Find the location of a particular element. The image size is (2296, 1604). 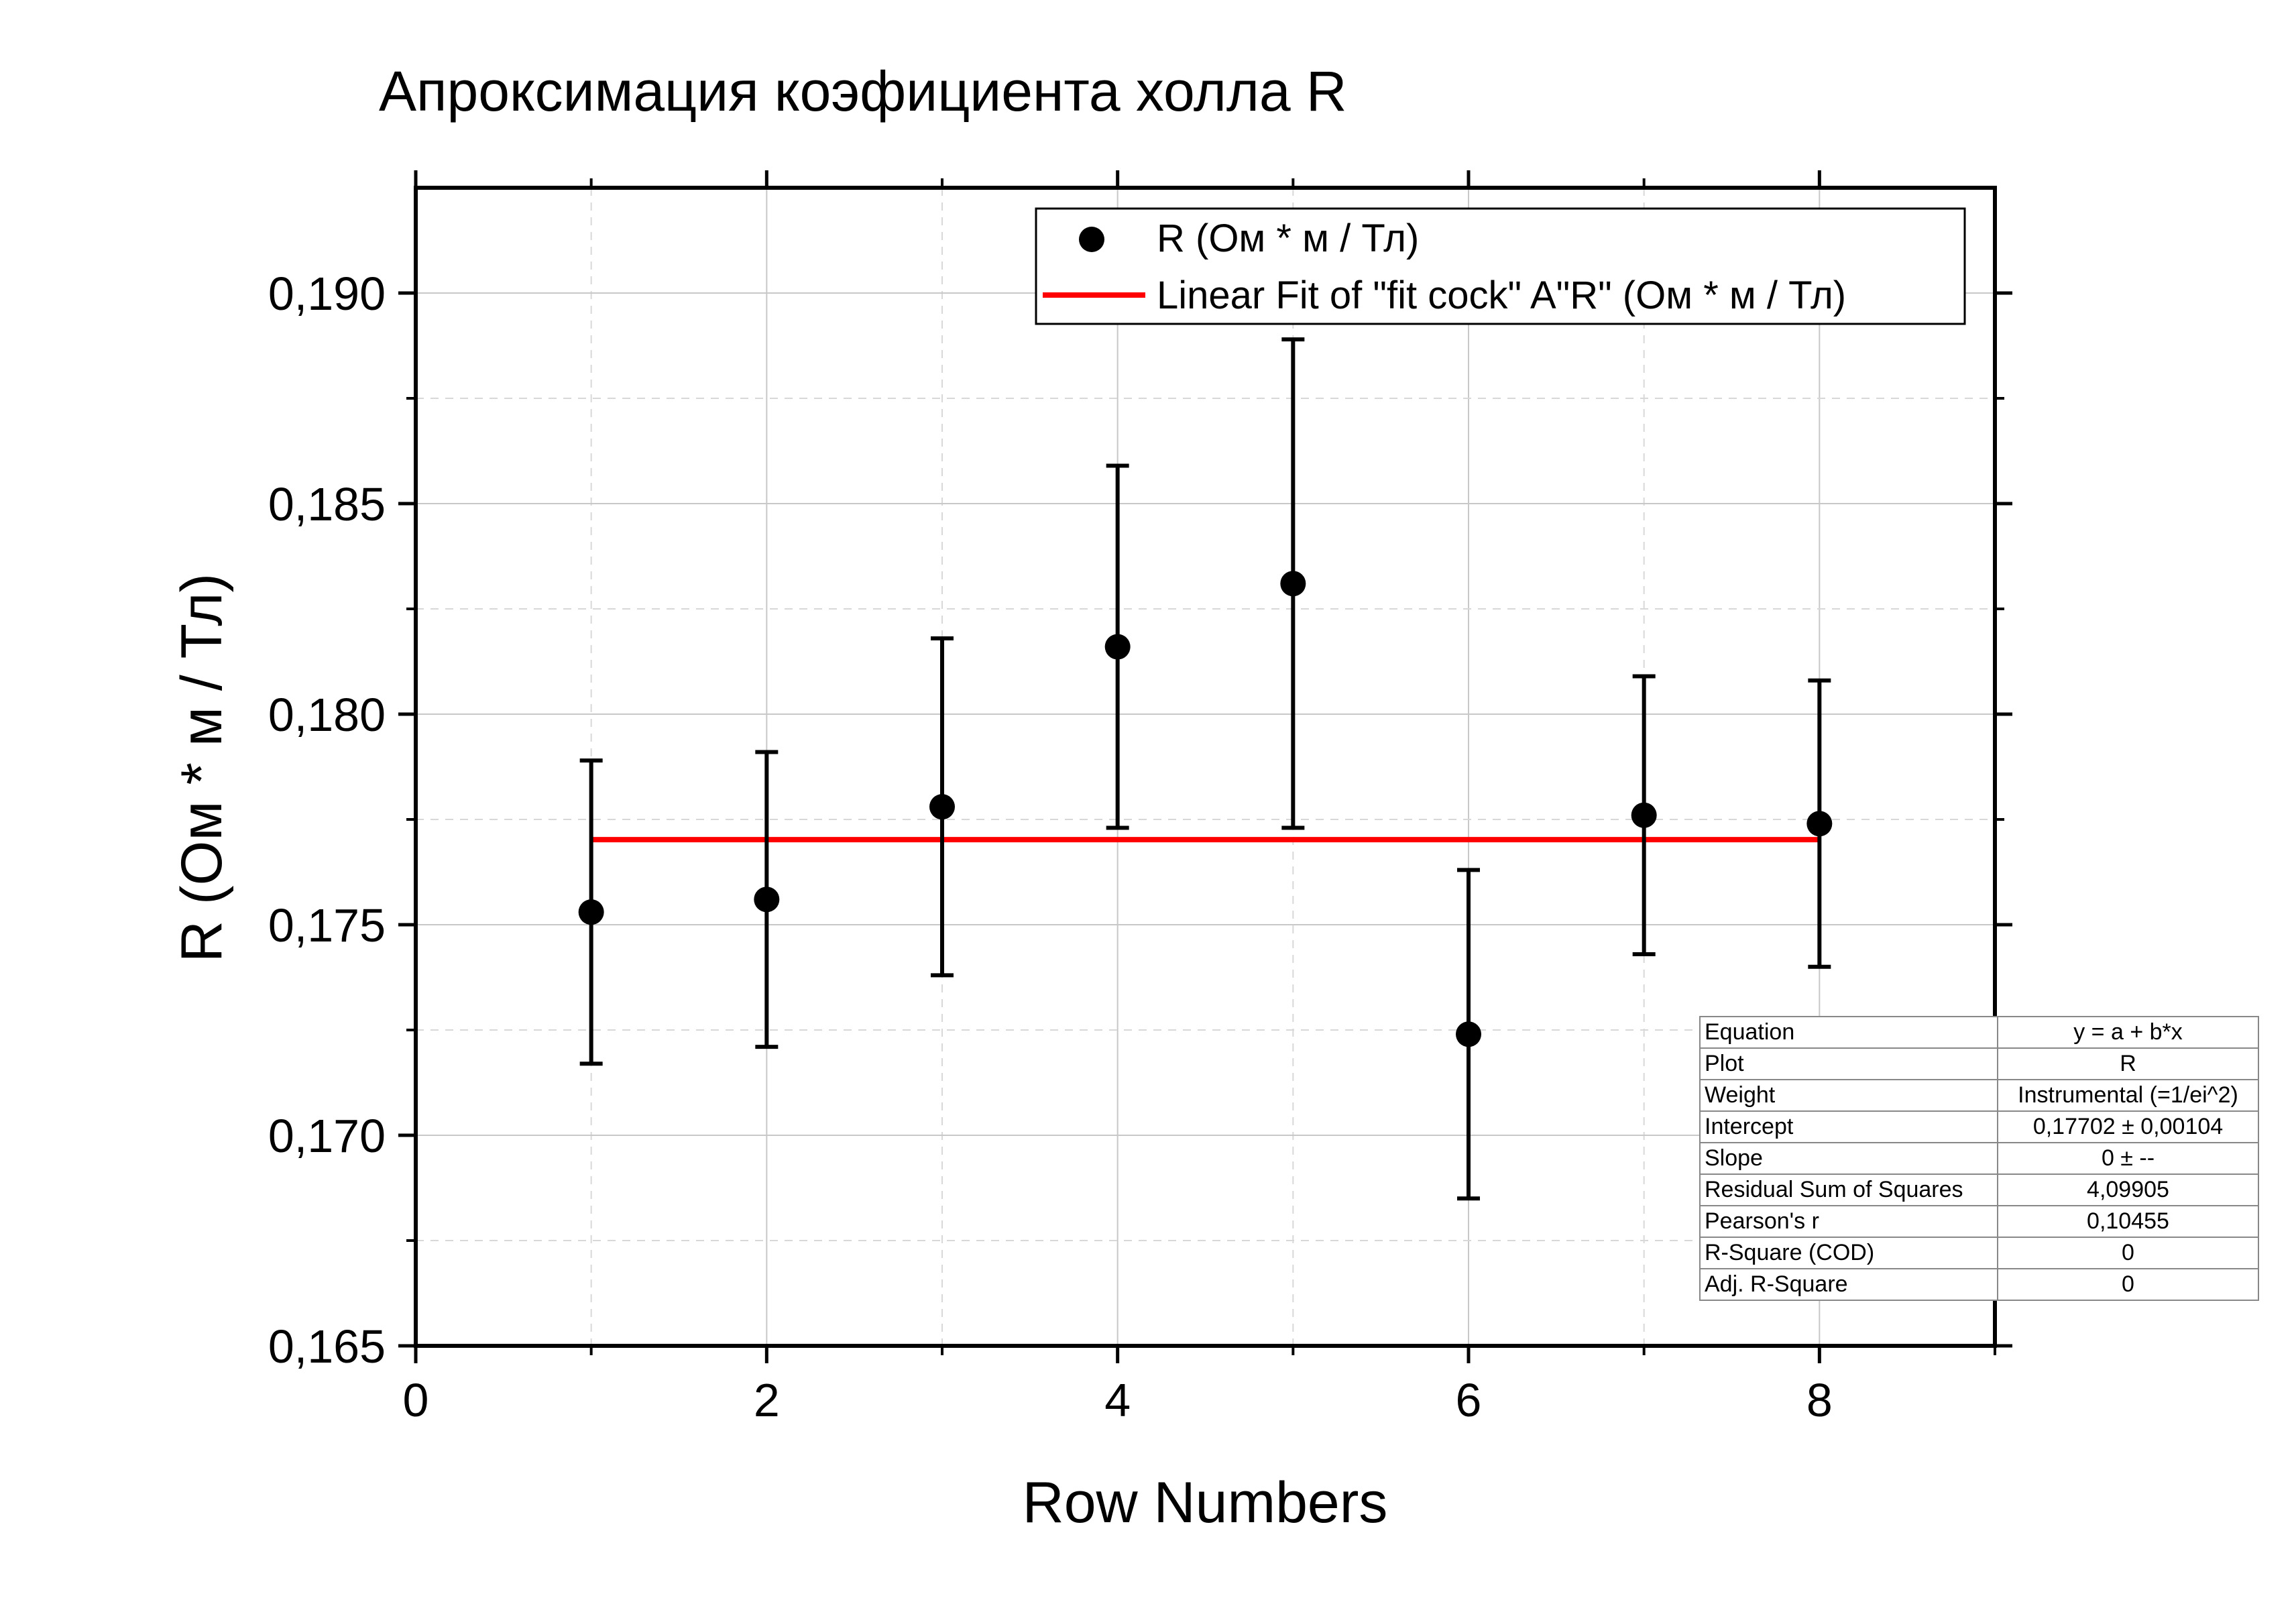

stat-value: 4,09905 is located at coordinates (2128, 1189).